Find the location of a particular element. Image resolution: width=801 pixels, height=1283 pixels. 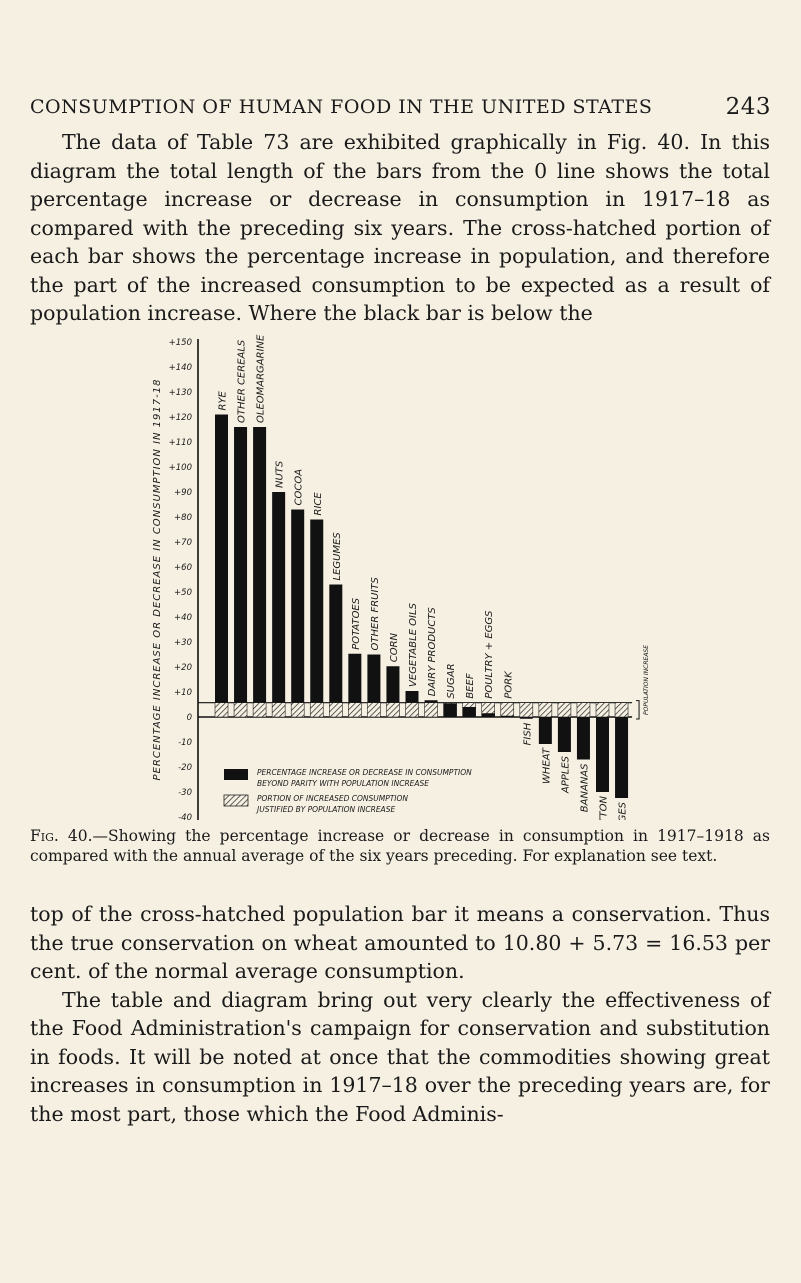

label-21: ORANGES is located at coordinates (623, 810).